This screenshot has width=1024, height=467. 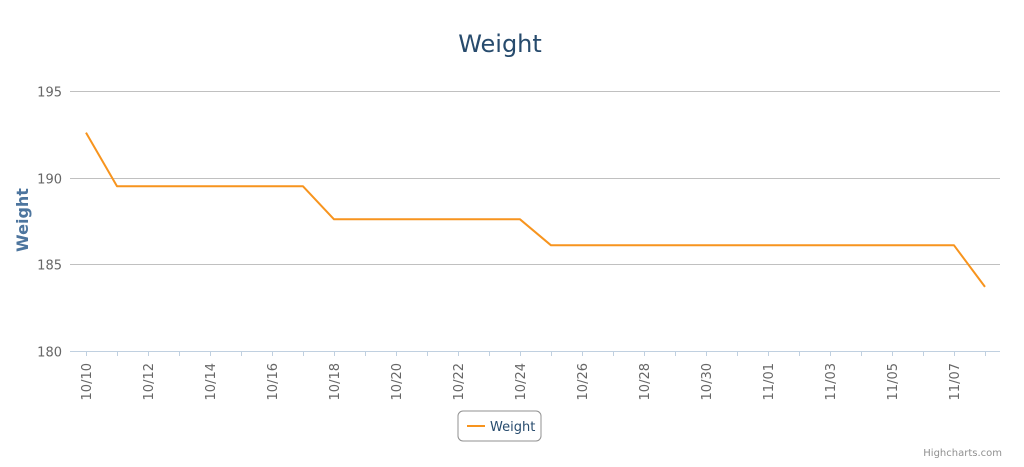 I want to click on x-tick-label: 10/18, so click(x=335, y=381).